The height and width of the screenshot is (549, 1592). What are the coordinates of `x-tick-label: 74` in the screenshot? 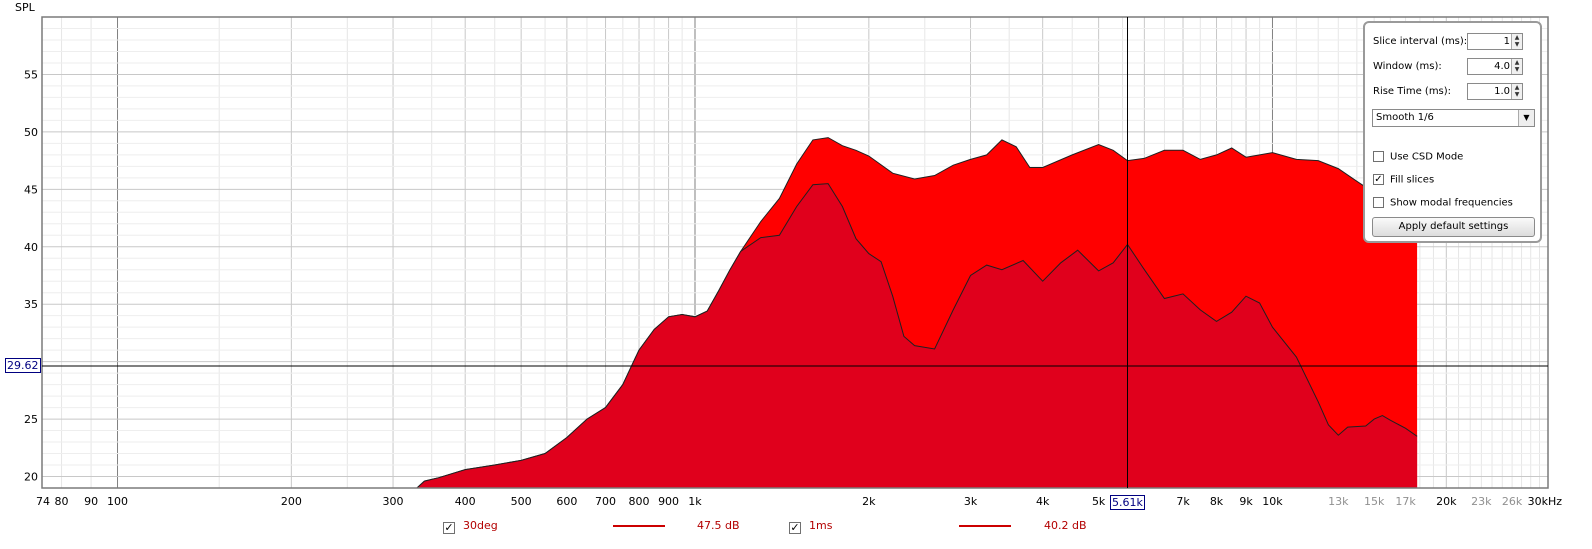 It's located at (43, 501).